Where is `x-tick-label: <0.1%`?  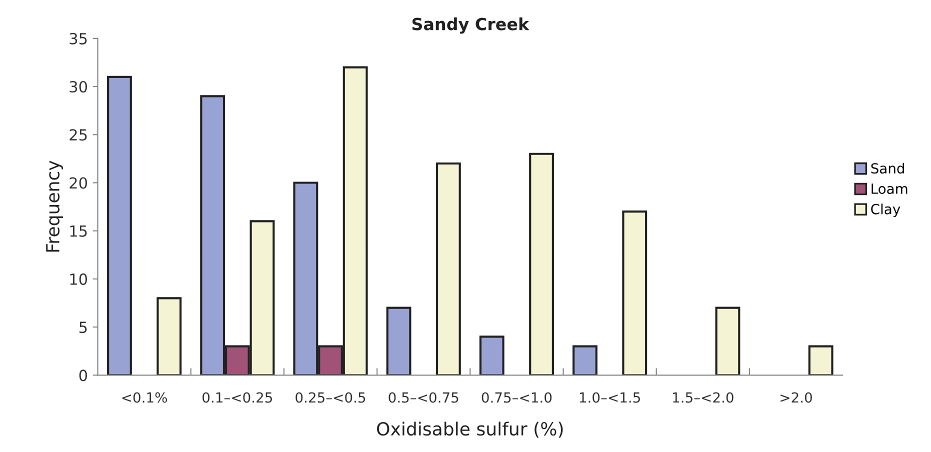 x-tick-label: <0.1% is located at coordinates (144, 397).